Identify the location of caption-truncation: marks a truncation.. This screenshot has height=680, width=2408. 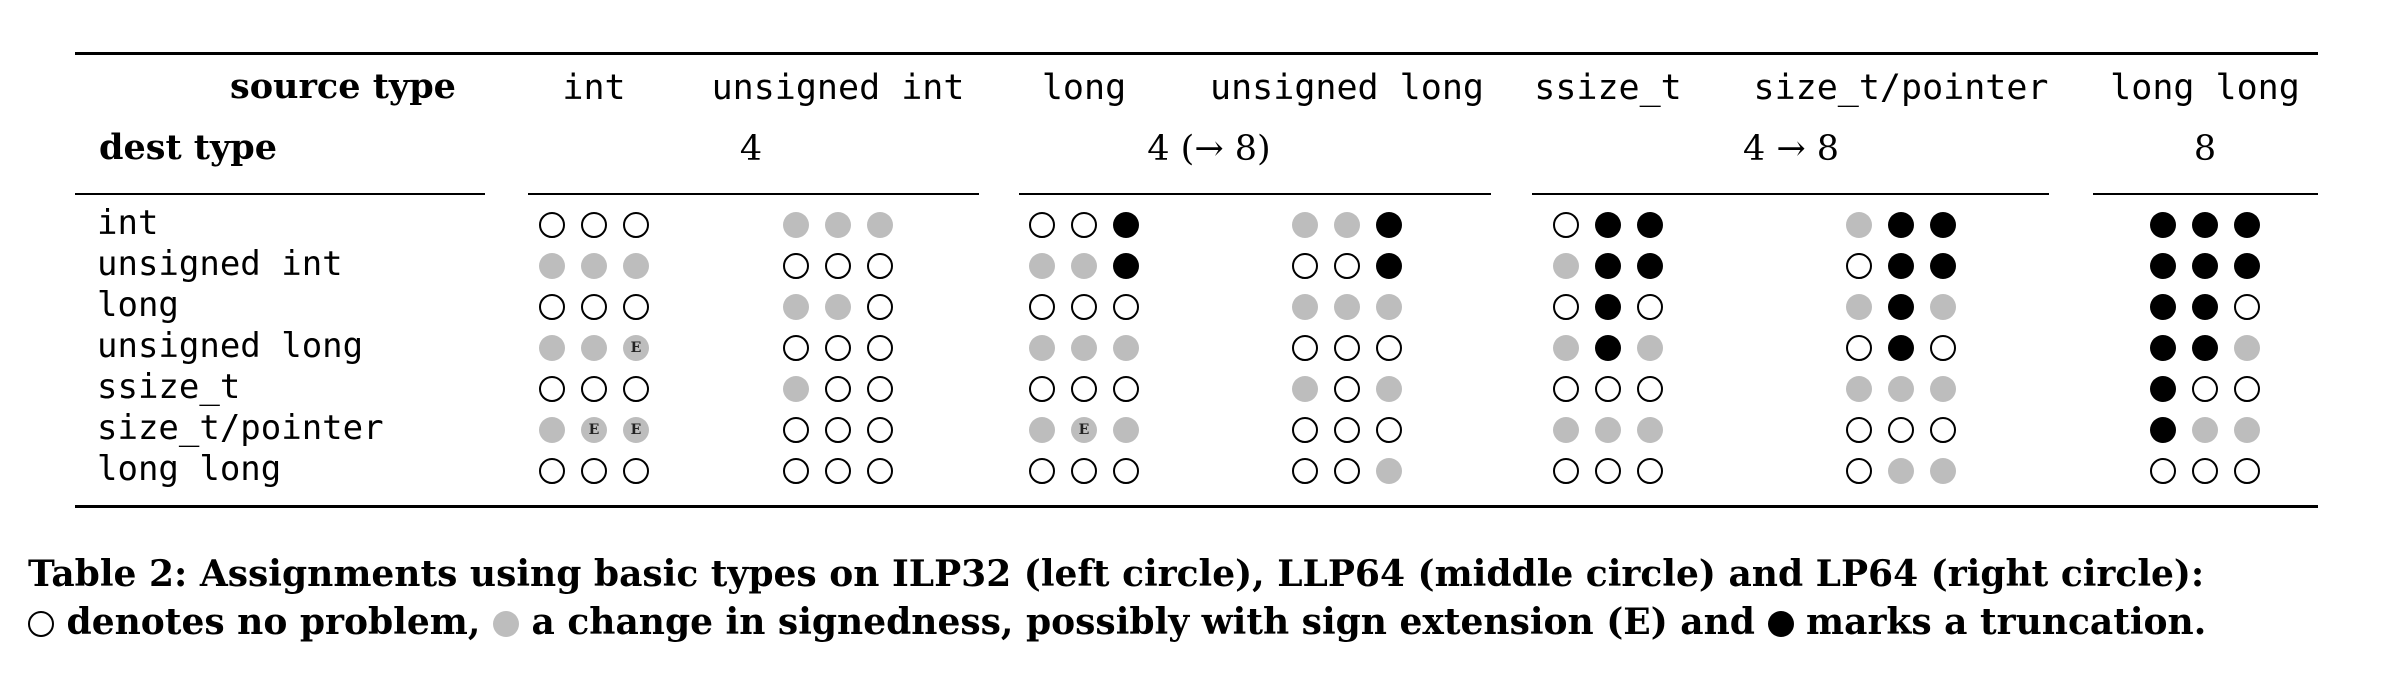
(2006, 622).